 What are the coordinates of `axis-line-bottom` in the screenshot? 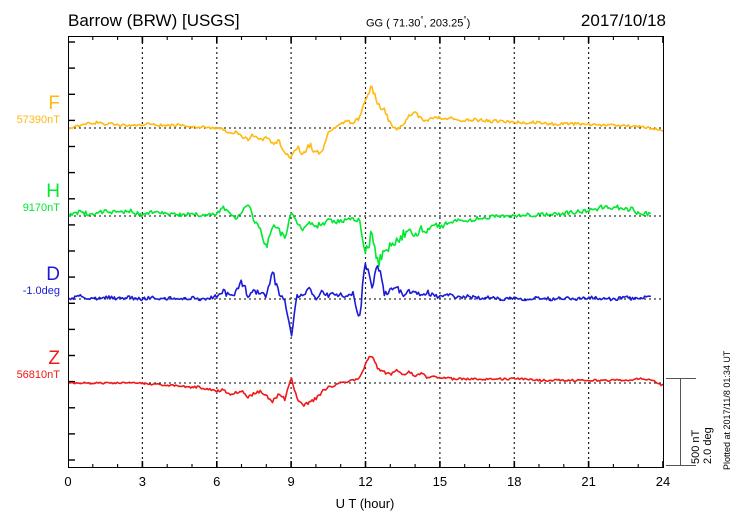 It's located at (366, 467).